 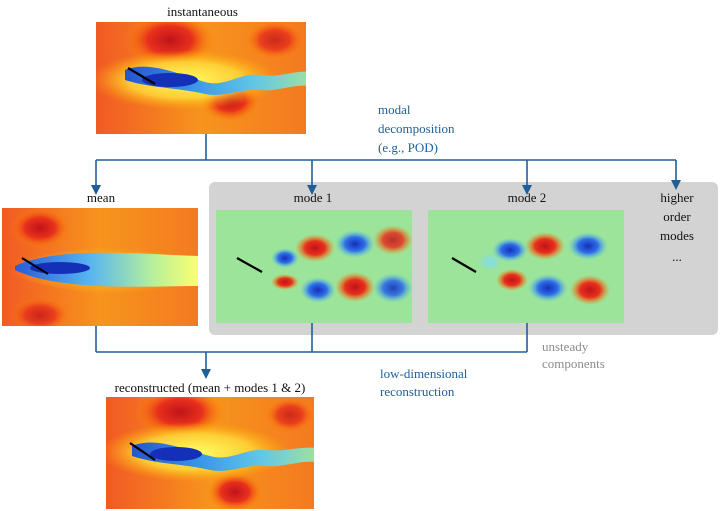 I want to click on low-dimensional-reconstruction-line-1: low-dimensional, so click(x=424, y=373).